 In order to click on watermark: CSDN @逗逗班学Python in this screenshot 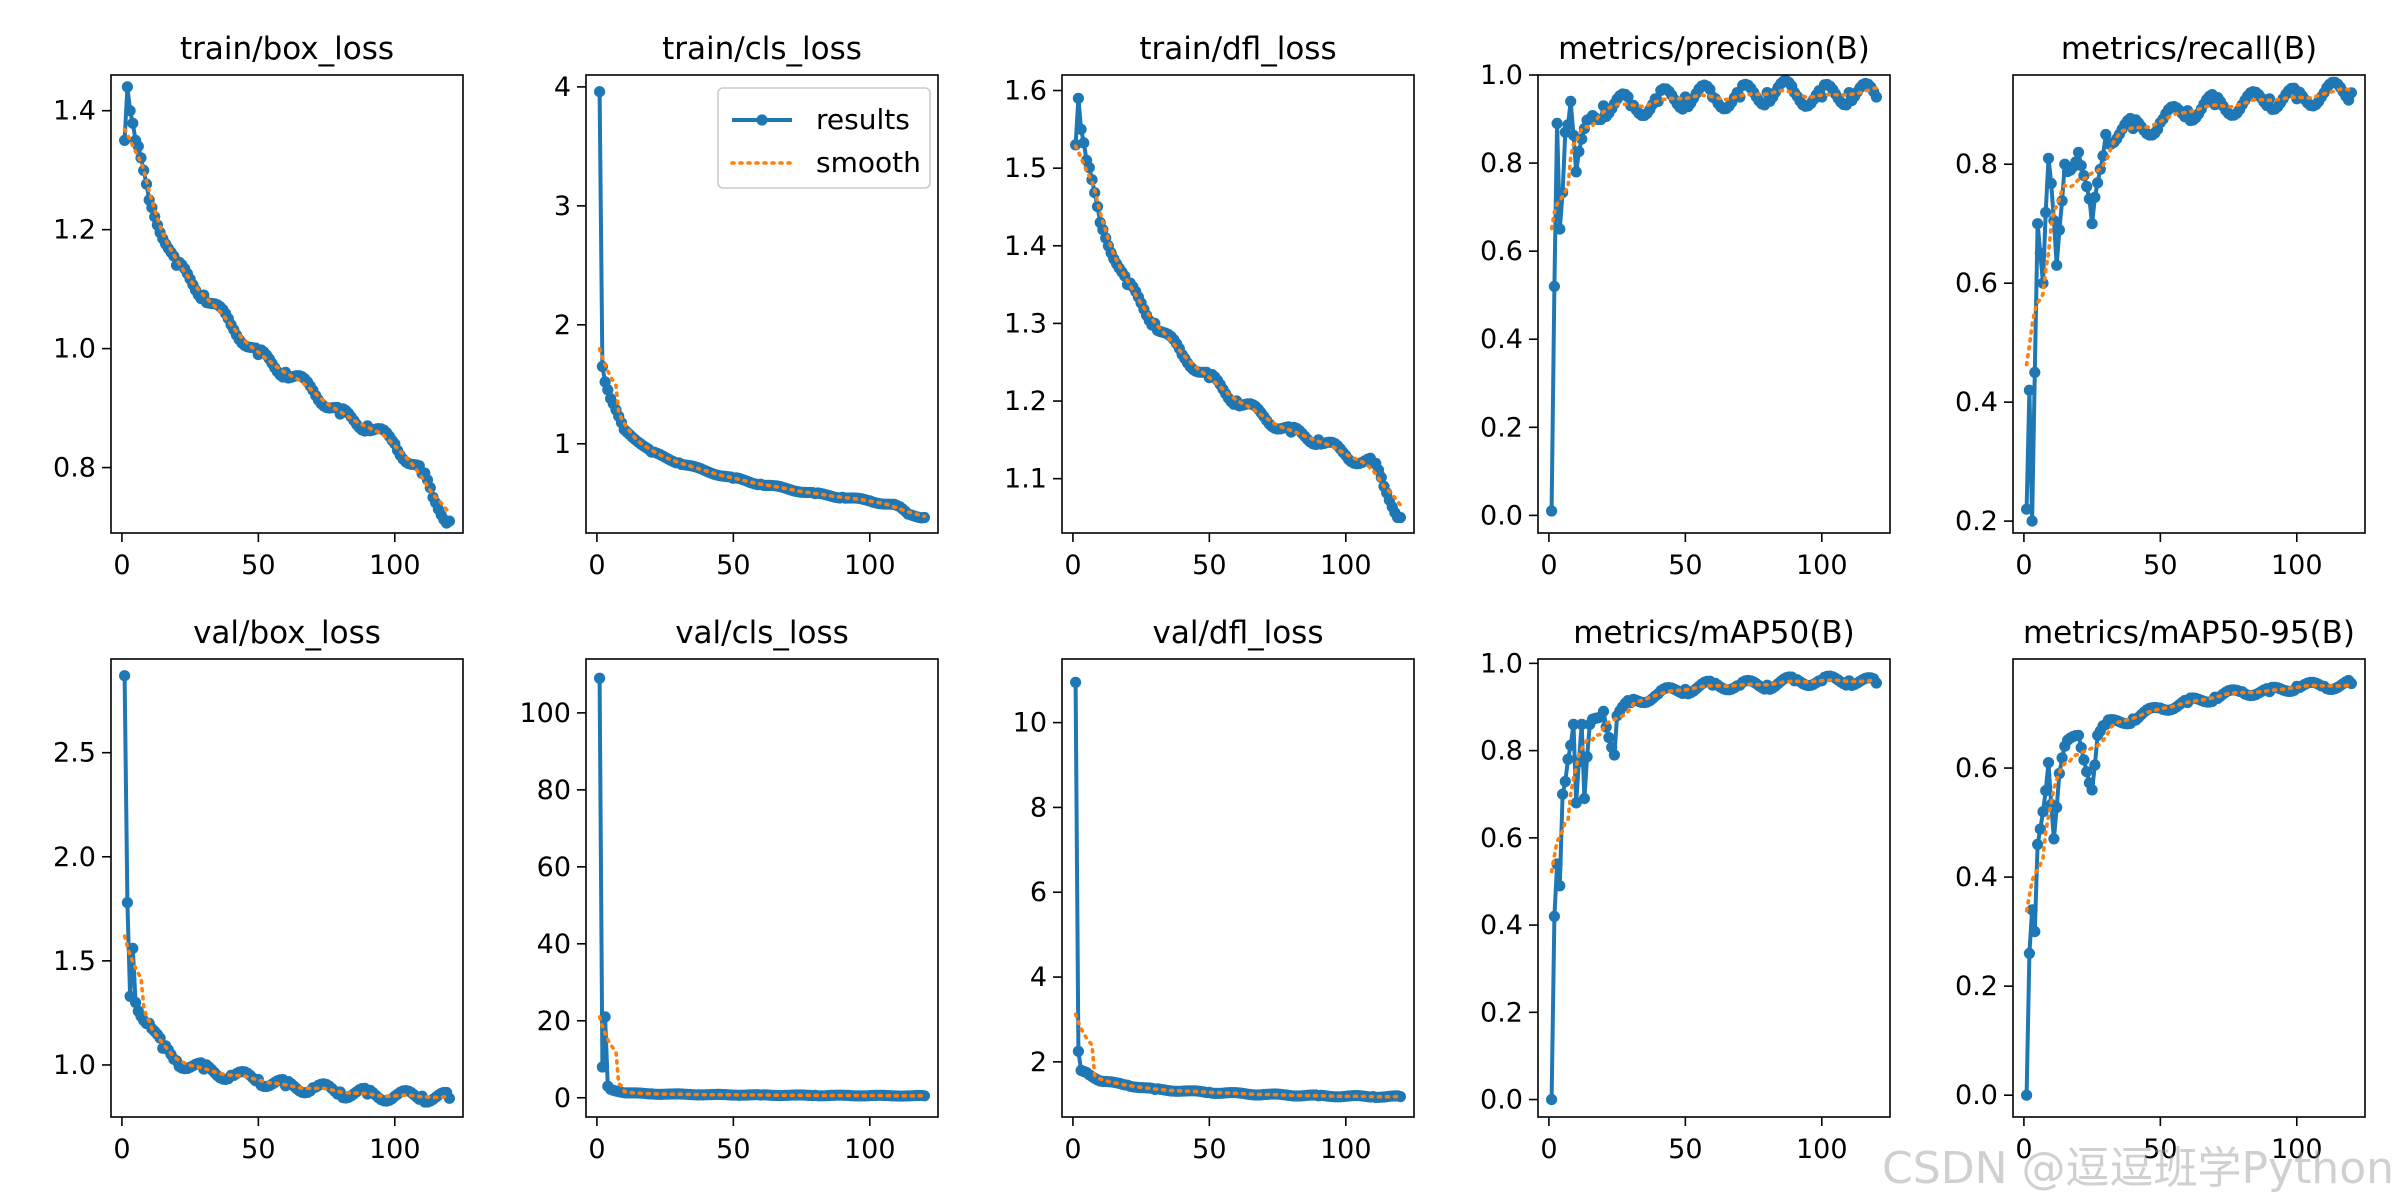, I will do `click(2138, 1168)`.